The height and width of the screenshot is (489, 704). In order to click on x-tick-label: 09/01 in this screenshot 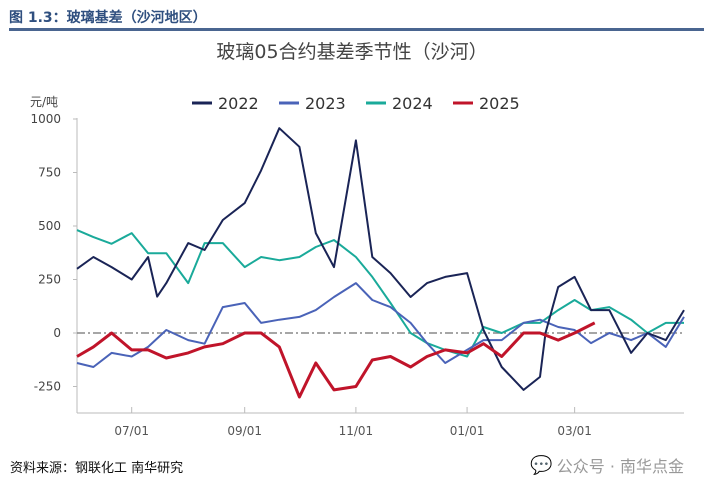, I will do `click(244, 431)`.